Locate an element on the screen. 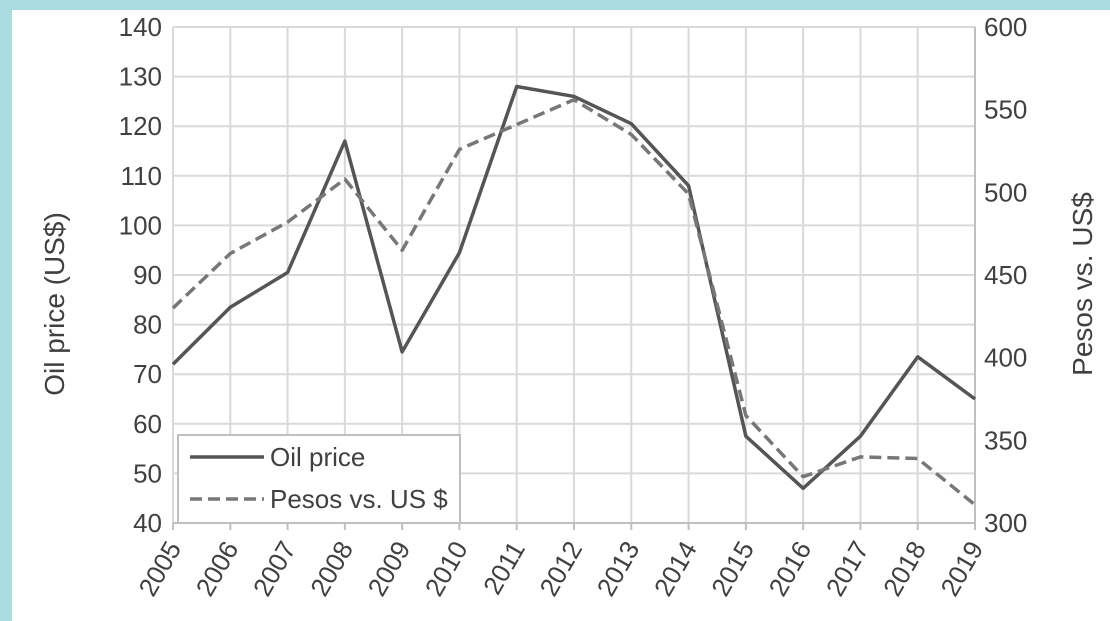  x-tick-label: 2009 is located at coordinates (388, 568).